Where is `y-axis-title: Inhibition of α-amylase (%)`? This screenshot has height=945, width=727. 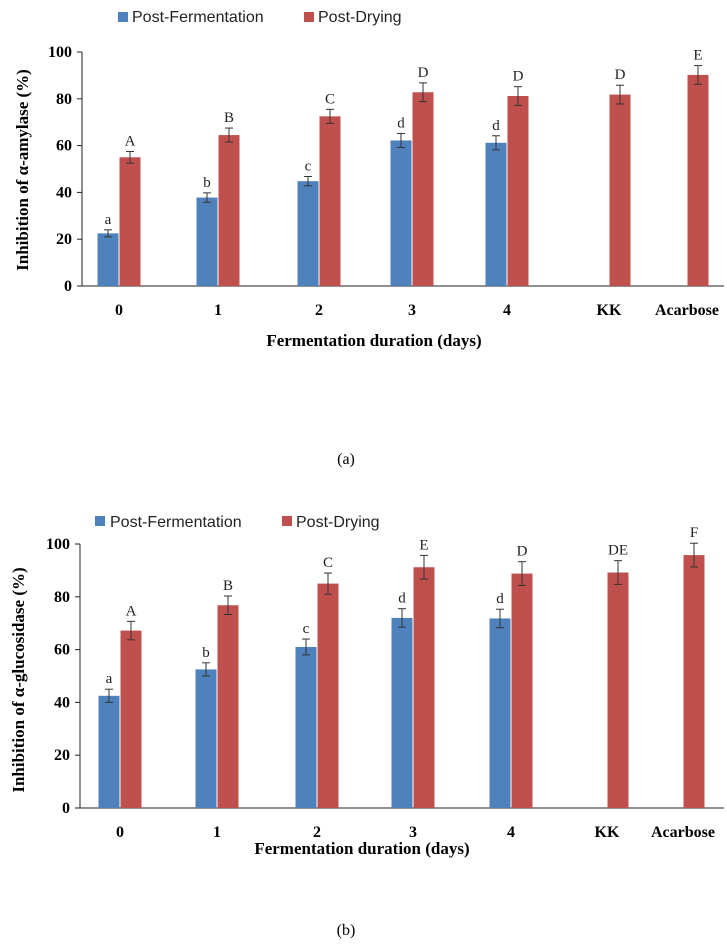 y-axis-title: Inhibition of α-amylase (%) is located at coordinates (22, 170).